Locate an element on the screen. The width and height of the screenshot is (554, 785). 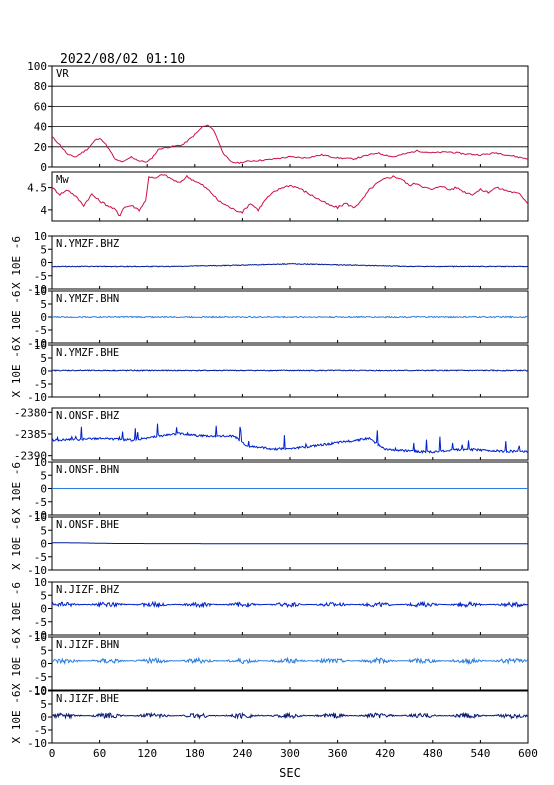
x-tick-label: 600 is located at coordinates (528, 753).